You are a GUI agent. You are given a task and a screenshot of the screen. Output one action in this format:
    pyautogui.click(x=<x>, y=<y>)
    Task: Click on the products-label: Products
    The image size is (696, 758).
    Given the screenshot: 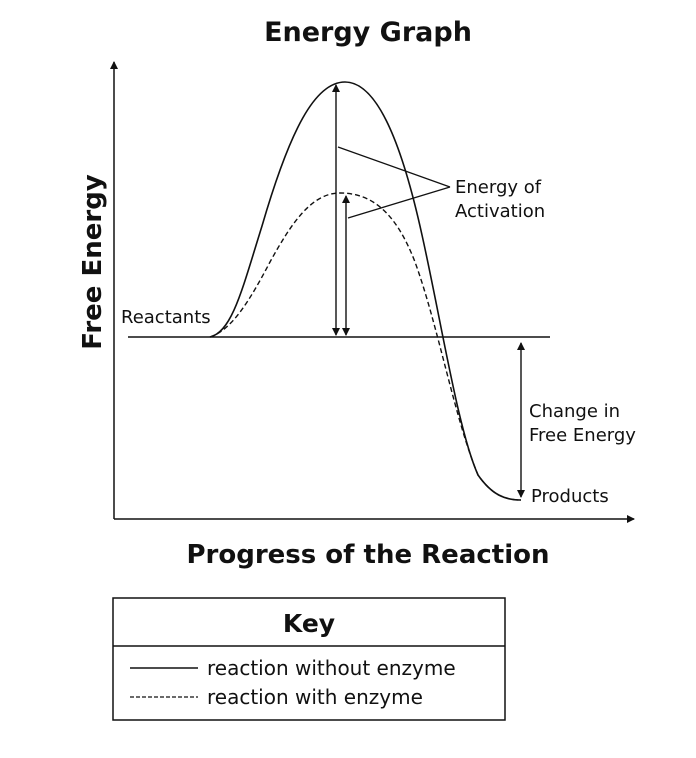 What is the action you would take?
    pyautogui.click(x=570, y=496)
    